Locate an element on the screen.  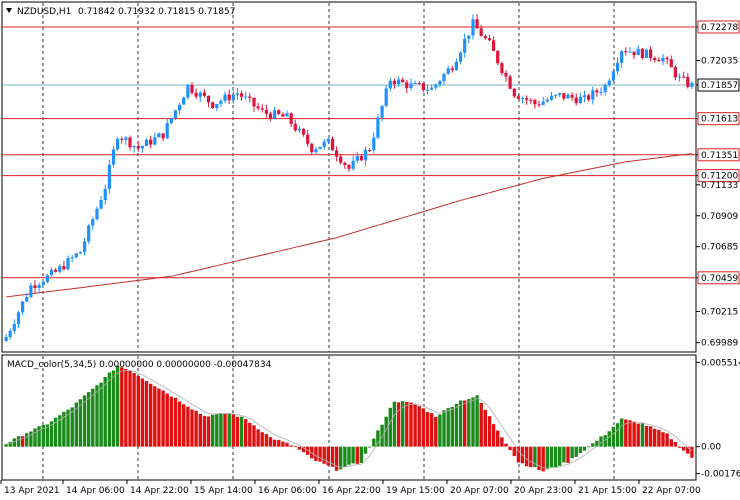
time-axis-label: 14 Apr 06:00 is located at coordinates (95, 491).